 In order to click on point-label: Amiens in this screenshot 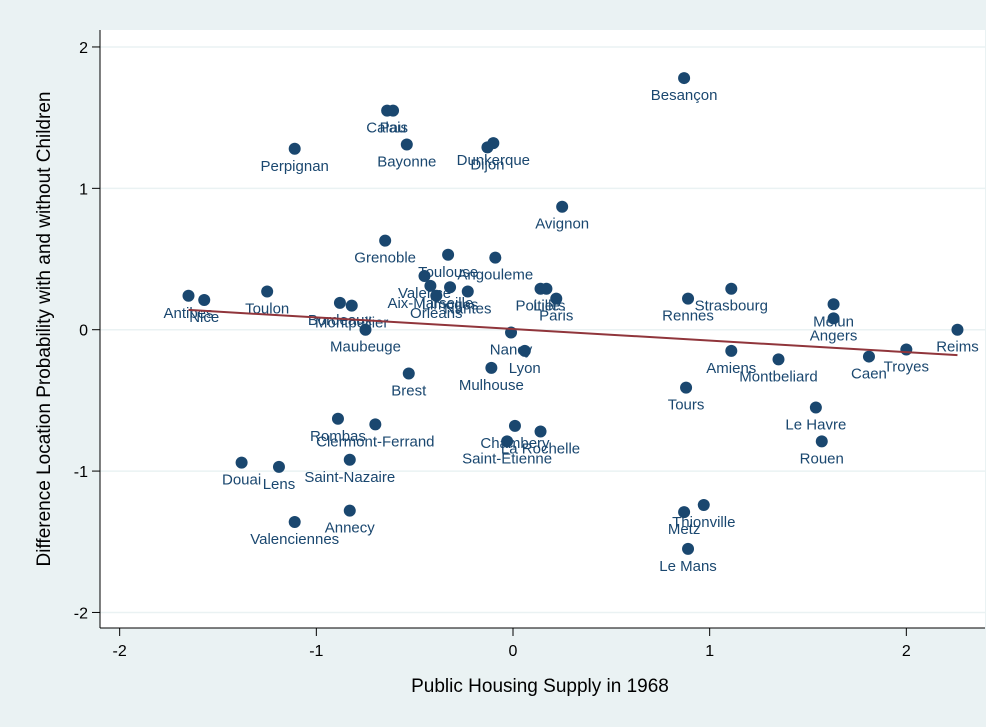, I will do `click(731, 368)`.